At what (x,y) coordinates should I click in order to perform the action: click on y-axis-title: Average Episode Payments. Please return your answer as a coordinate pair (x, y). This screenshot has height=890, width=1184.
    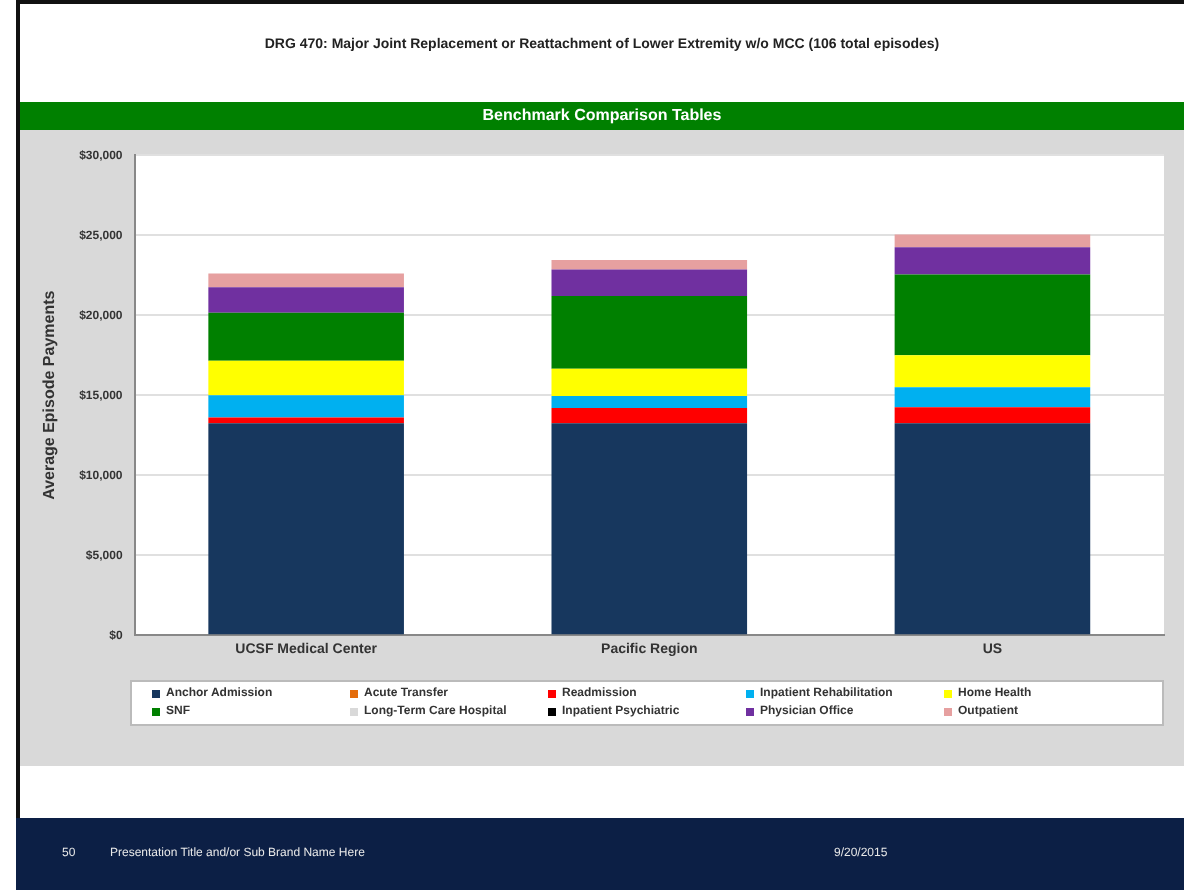
    Looking at the image, I should click on (49, 394).